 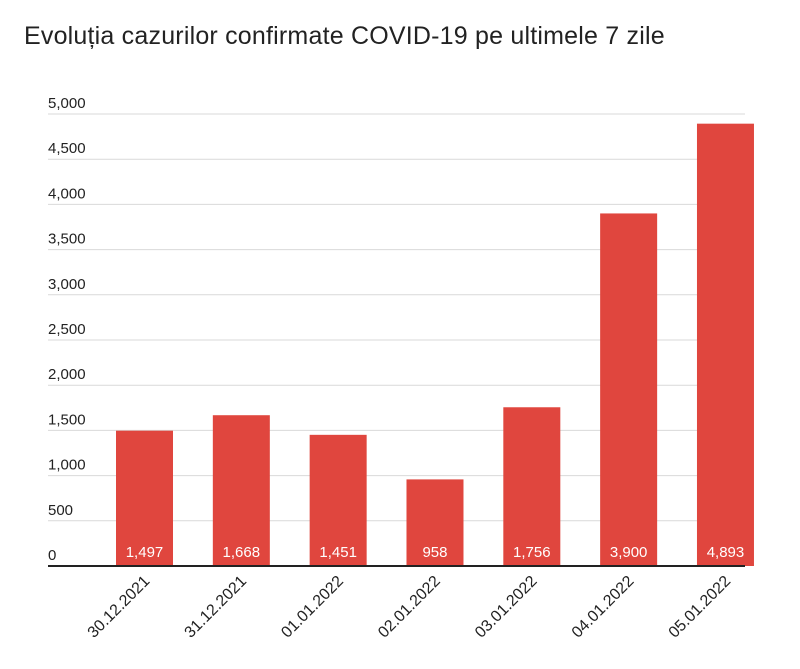 I want to click on y-tick-label: 0, so click(x=52, y=555).